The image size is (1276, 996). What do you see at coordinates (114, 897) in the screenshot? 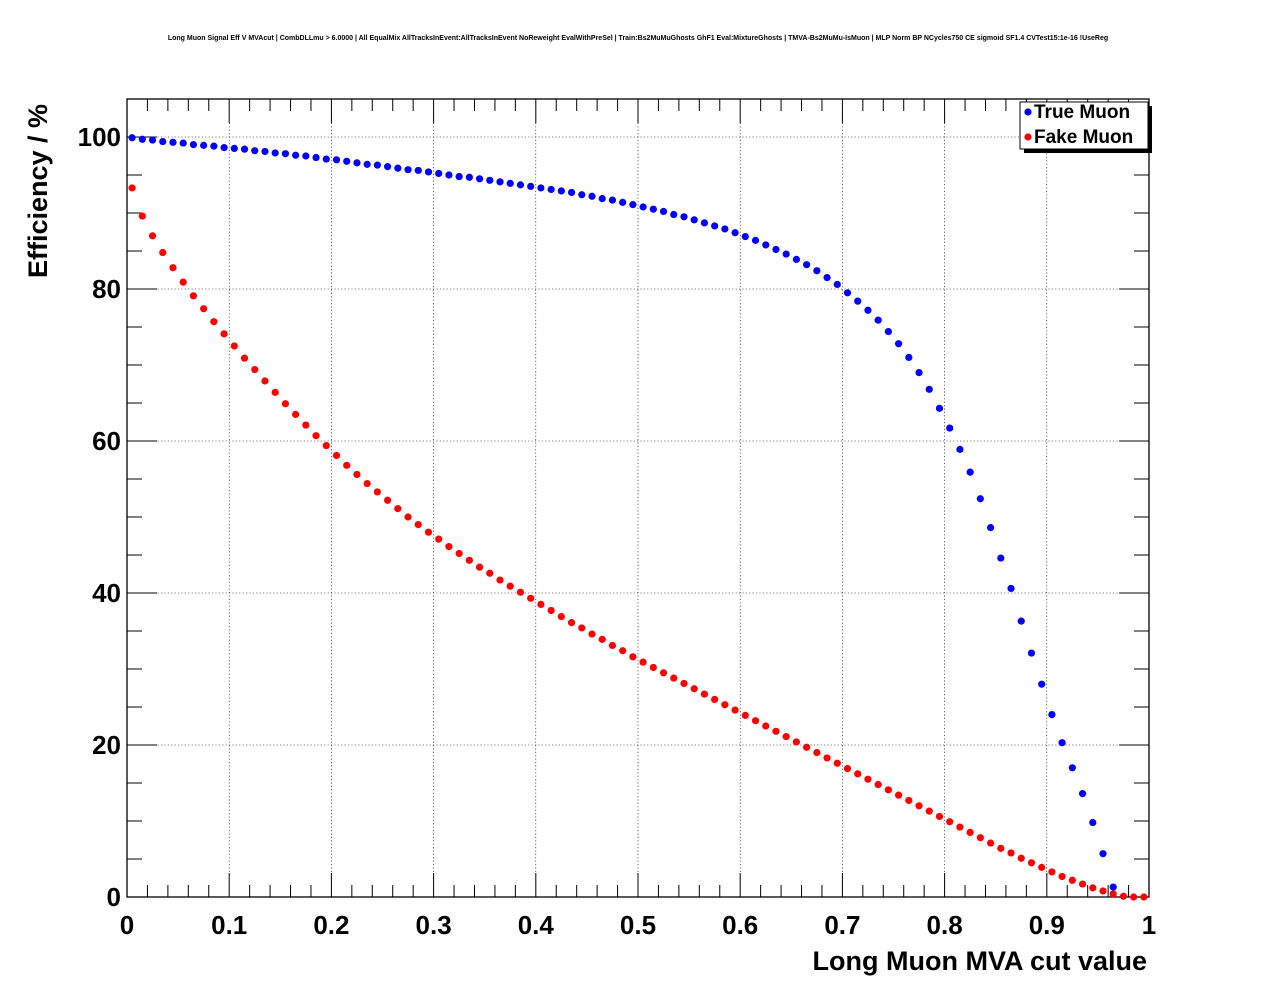
I see `y-tick-label: 0` at bounding box center [114, 897].